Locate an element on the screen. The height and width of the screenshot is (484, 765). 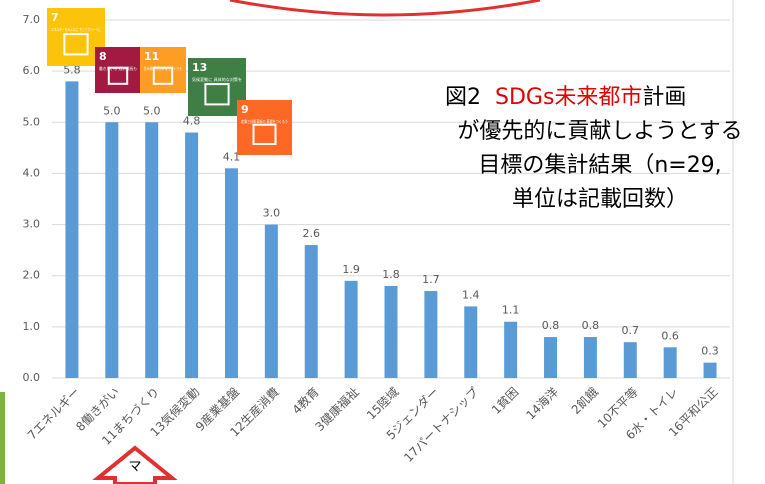
x-tick-label: 1貧困 is located at coordinates (505, 401).